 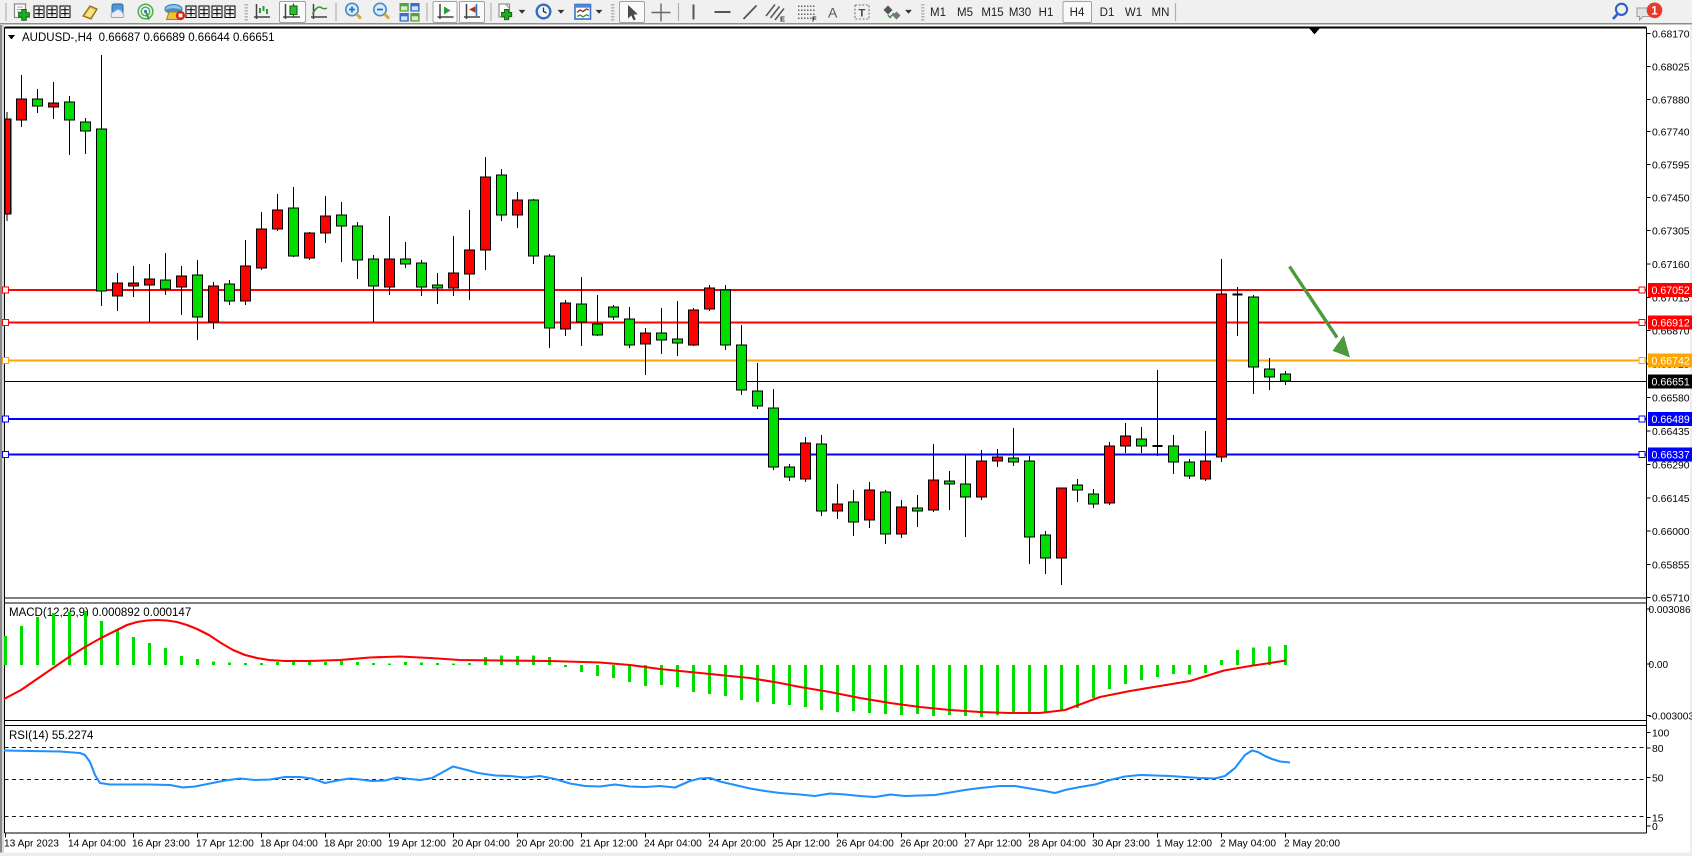 What do you see at coordinates (1671, 598) in the screenshot?
I see `svg-text: 0.65710` at bounding box center [1671, 598].